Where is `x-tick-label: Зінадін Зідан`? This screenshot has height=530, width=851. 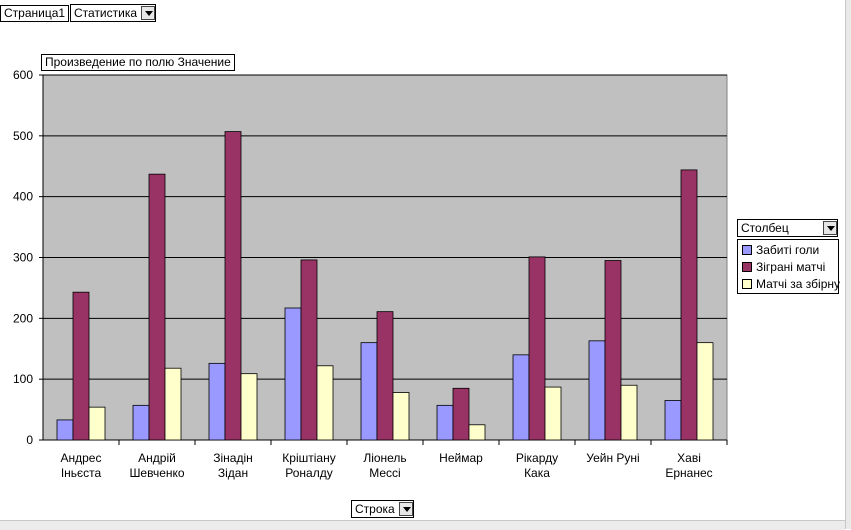 x-tick-label: Зінадін Зідан is located at coordinates (233, 465).